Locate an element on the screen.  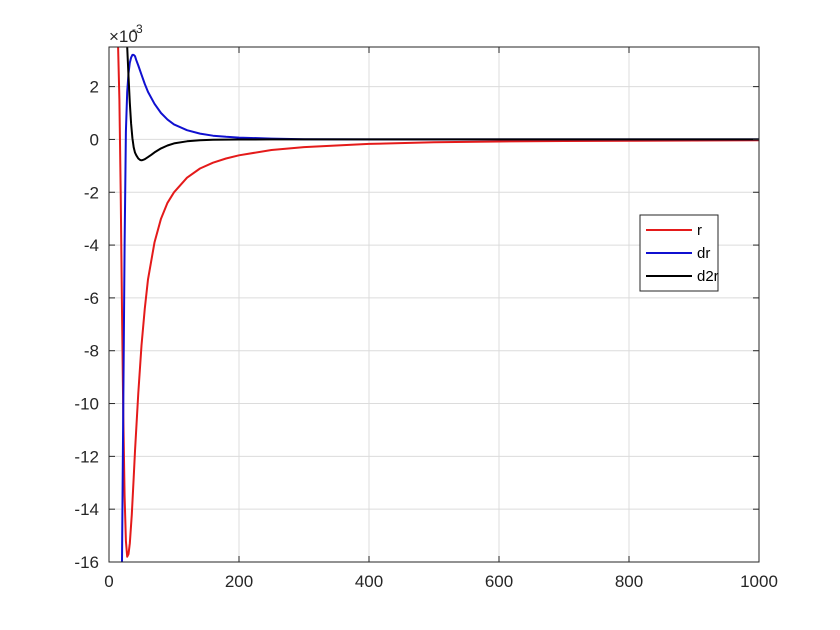
legend-label-r: r is located at coordinates (699, 230).